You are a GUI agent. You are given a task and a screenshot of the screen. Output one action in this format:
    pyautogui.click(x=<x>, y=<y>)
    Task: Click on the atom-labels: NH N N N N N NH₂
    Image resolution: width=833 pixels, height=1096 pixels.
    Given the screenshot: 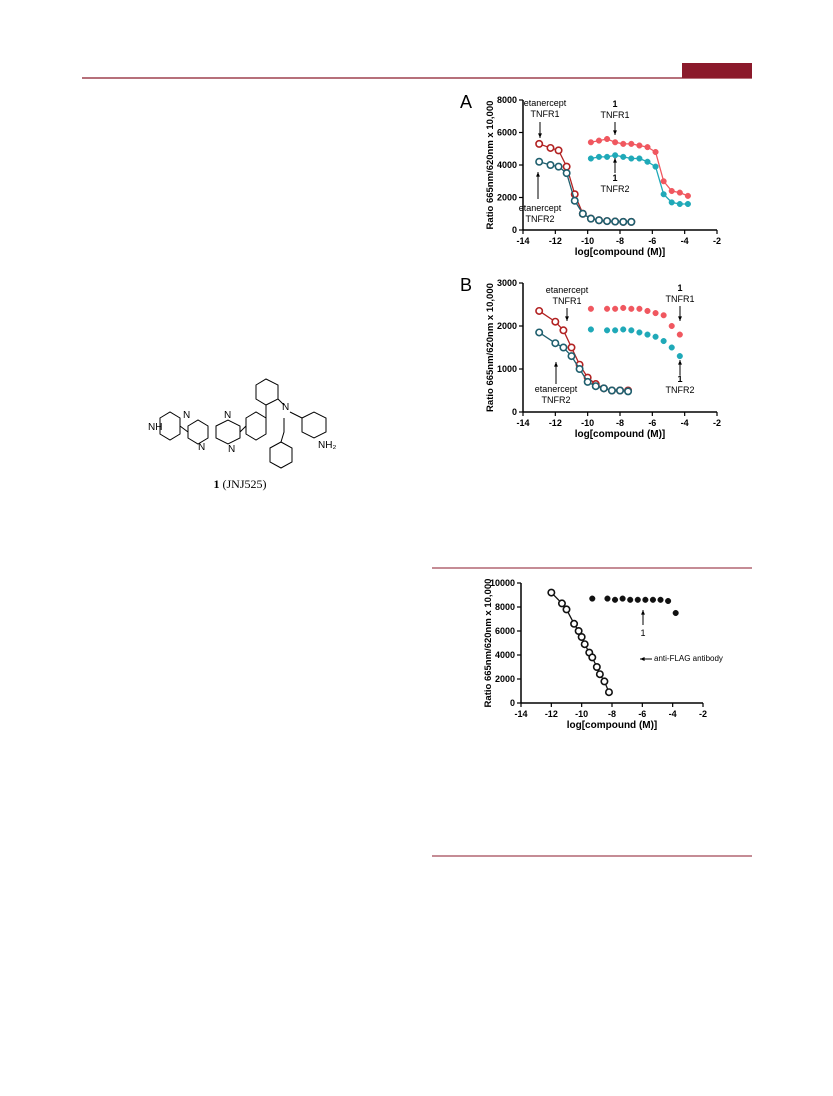 What is the action you would take?
    pyautogui.click(x=242, y=428)
    